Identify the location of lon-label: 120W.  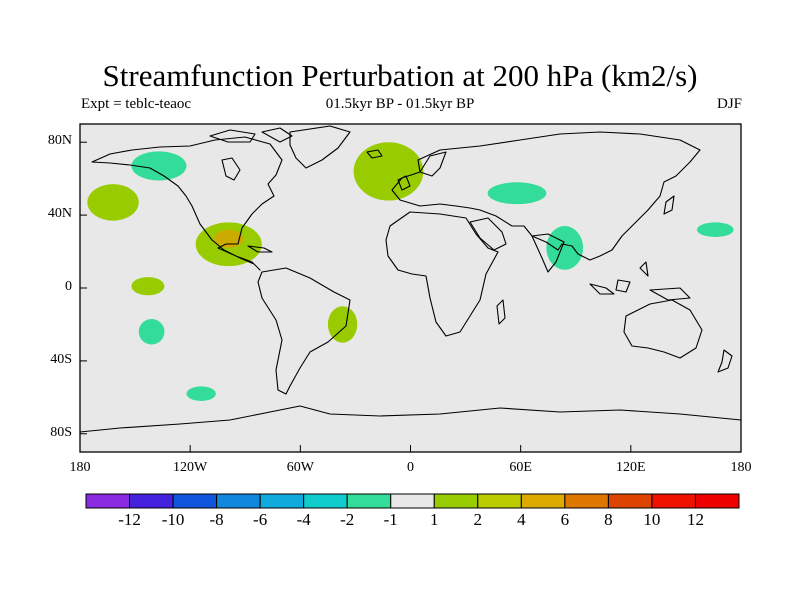
(190, 467).